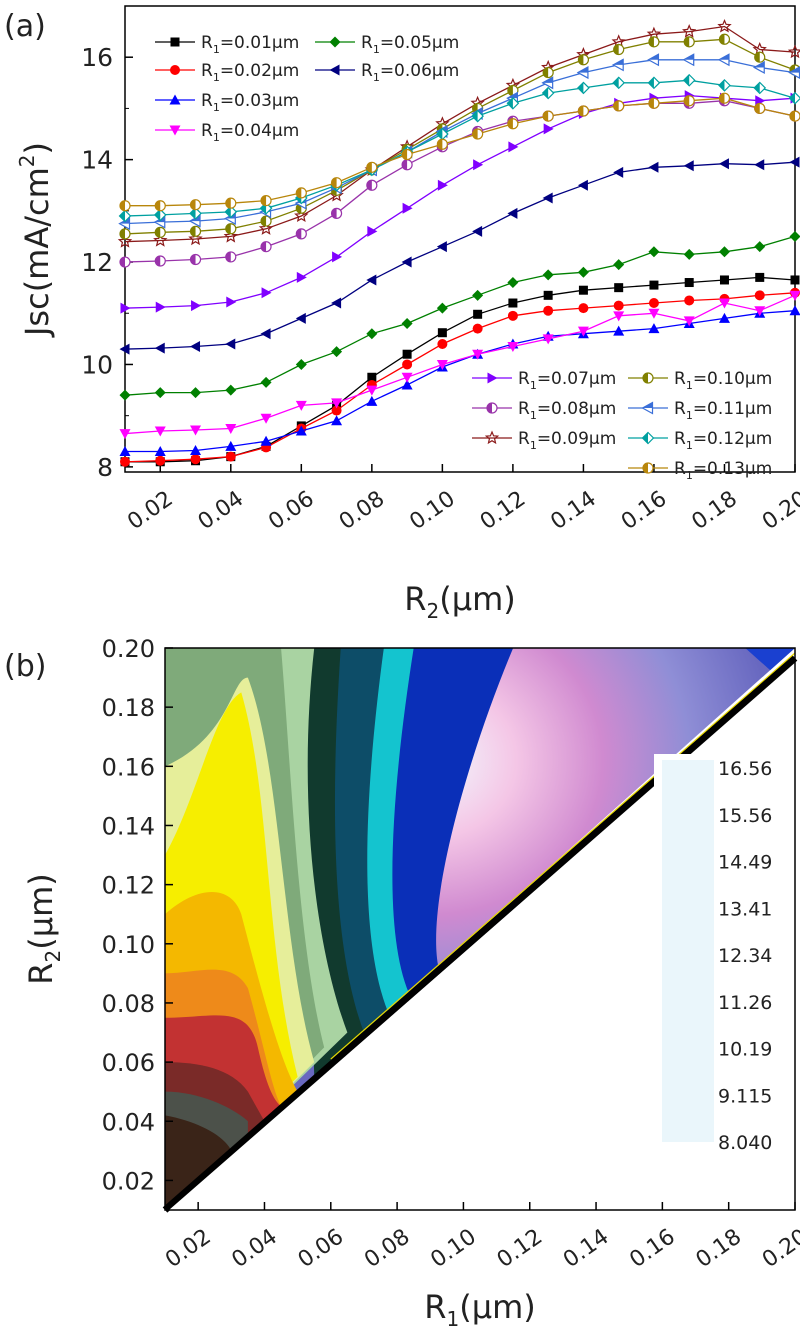 The height and width of the screenshot is (1340, 800). What do you see at coordinates (688, 951) in the screenshot?
I see `colorbar-scale` at bounding box center [688, 951].